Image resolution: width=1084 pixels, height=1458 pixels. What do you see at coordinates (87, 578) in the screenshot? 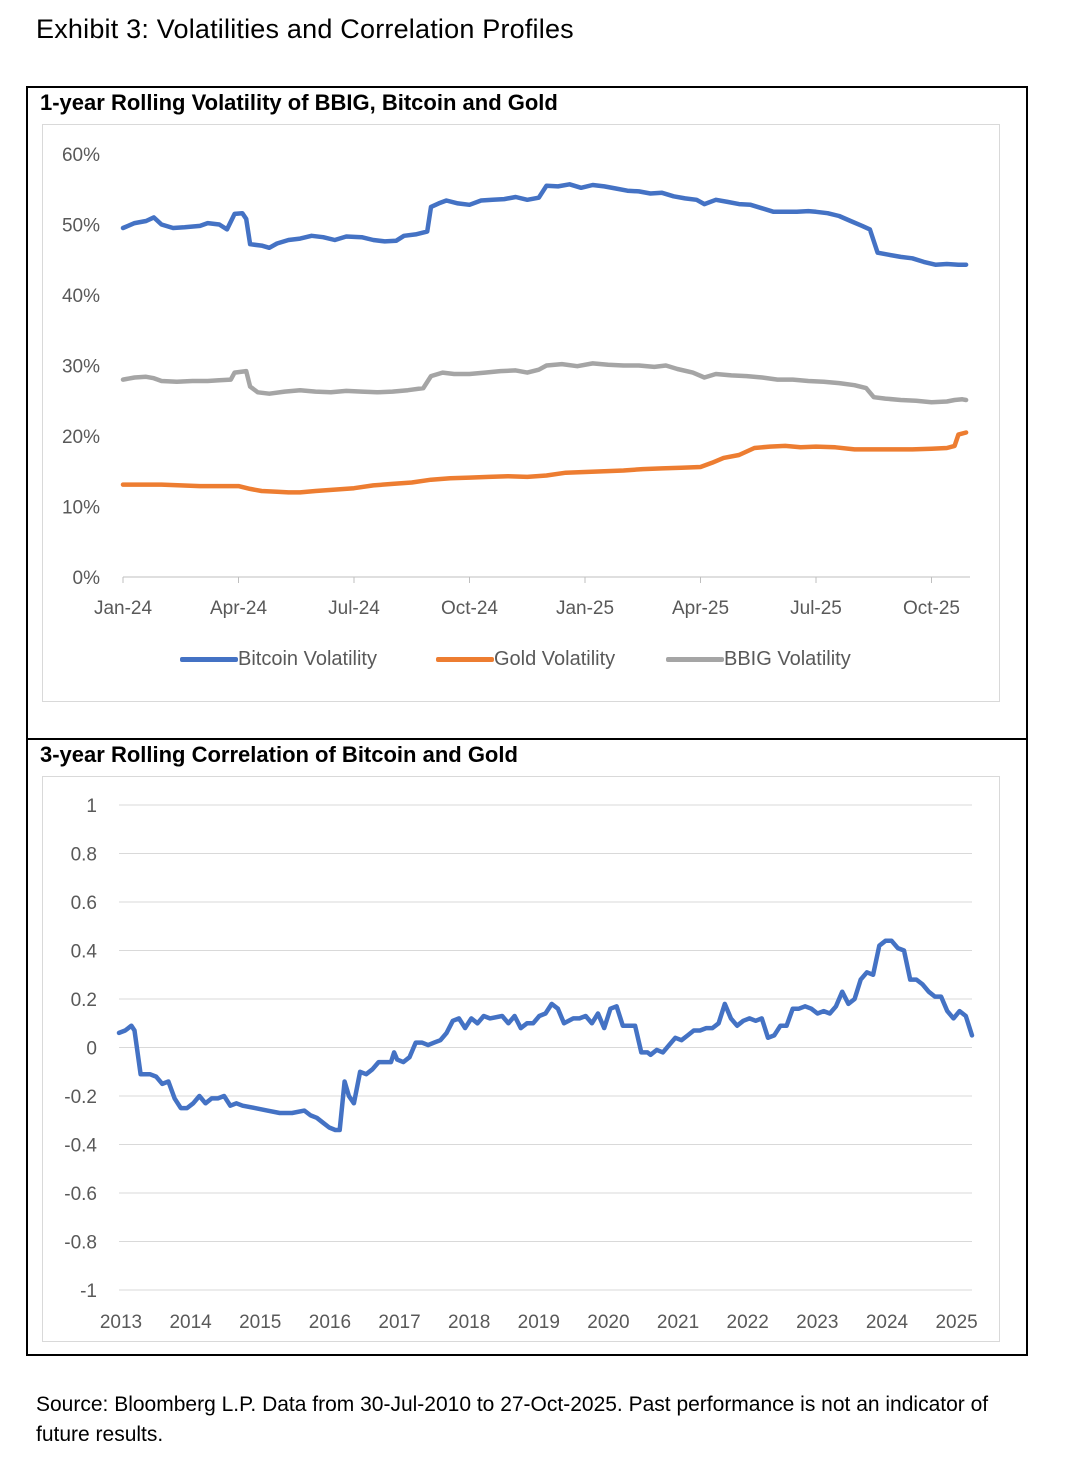
I see `y-tick-label: 0%` at bounding box center [87, 578].